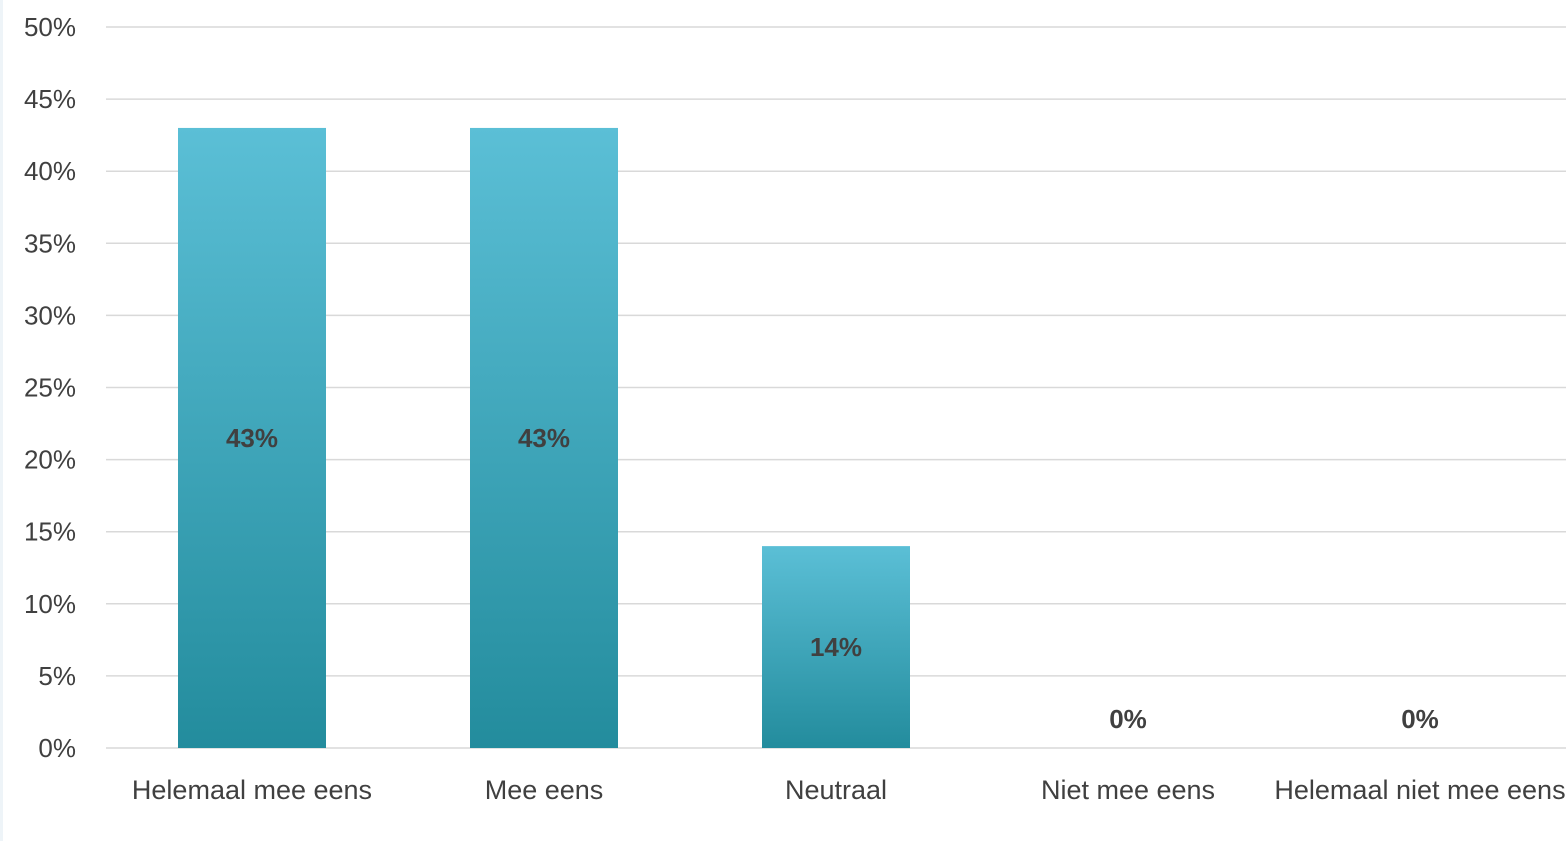  I want to click on x-tick-label: Helemaal niet mee eens, so click(1419, 790).